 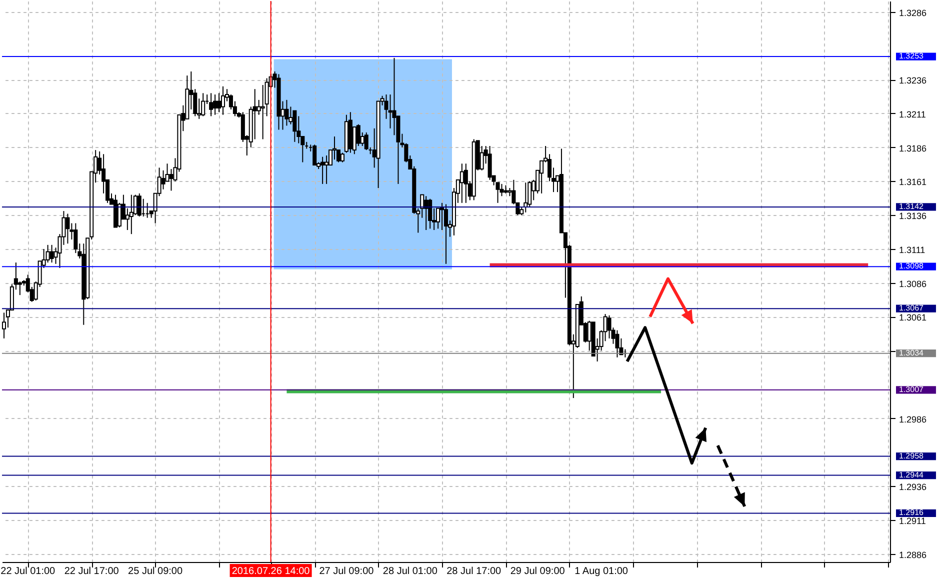 What do you see at coordinates (912, 114) in the screenshot?
I see `y-tick-label: 1.3211` at bounding box center [912, 114].